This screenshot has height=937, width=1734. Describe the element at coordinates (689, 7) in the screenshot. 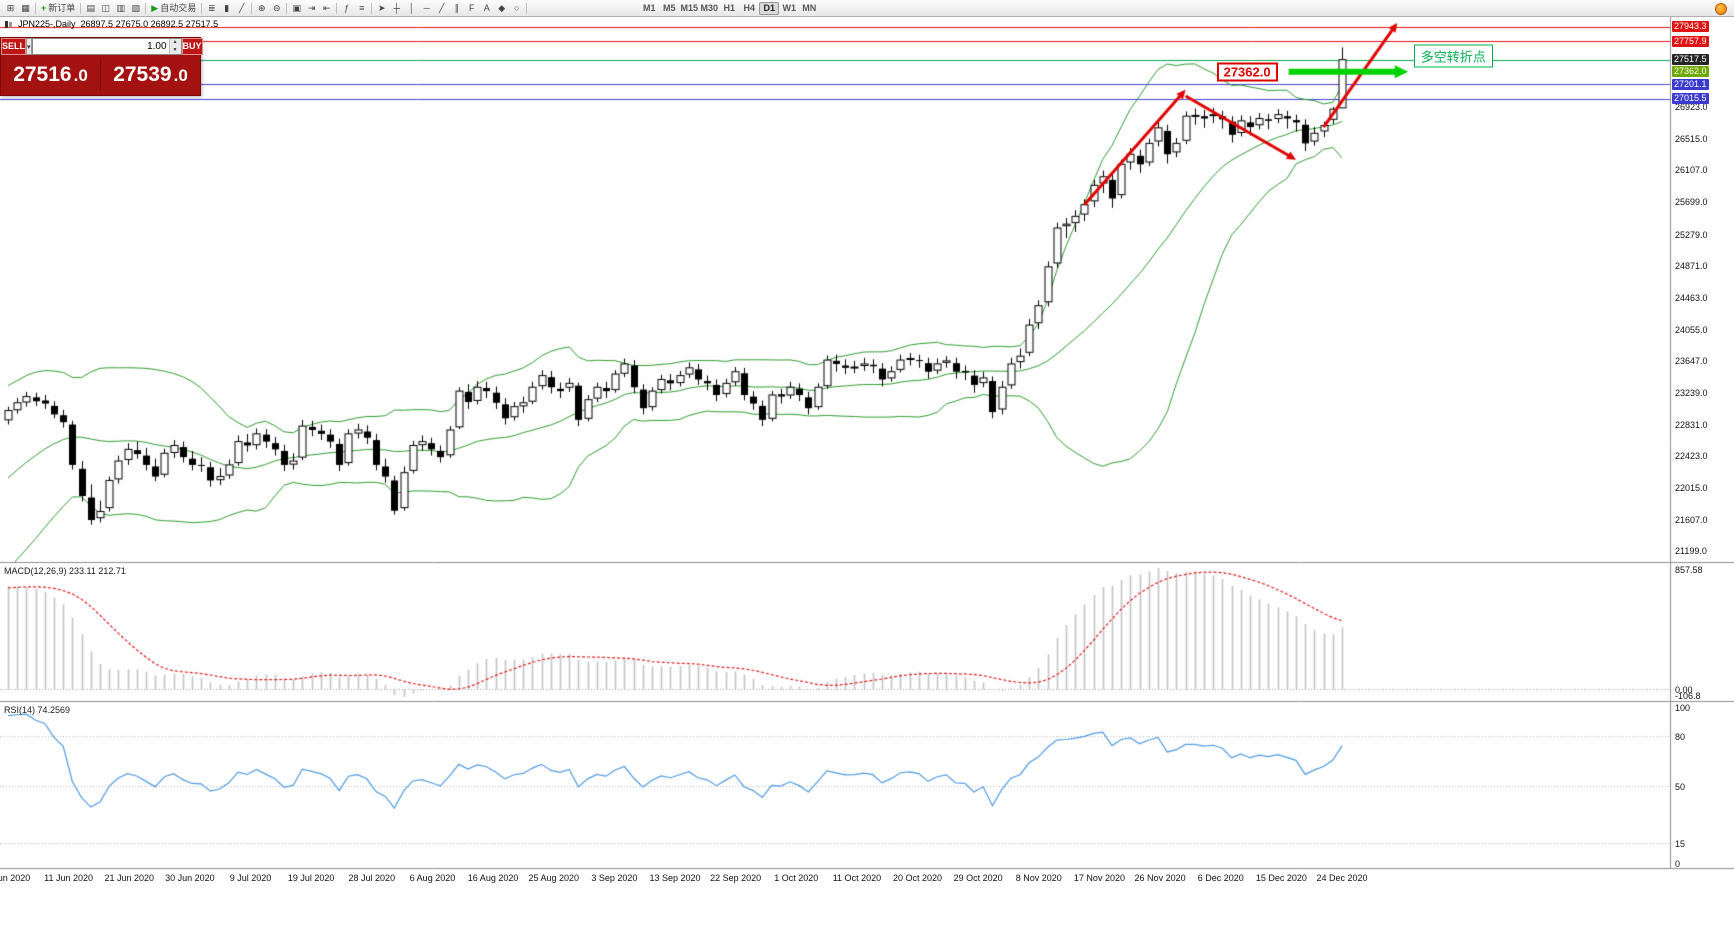

I see `timeframe-m15: M15` at that location.